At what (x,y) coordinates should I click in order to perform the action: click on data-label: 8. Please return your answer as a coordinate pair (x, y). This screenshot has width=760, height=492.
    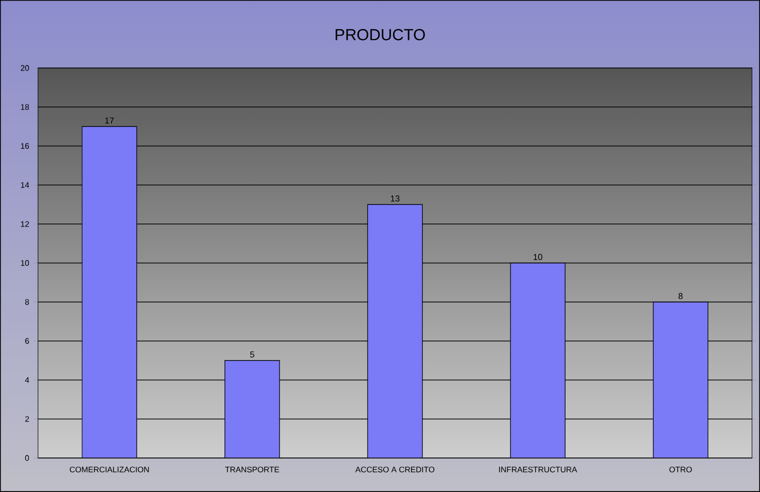
    Looking at the image, I should click on (680, 296).